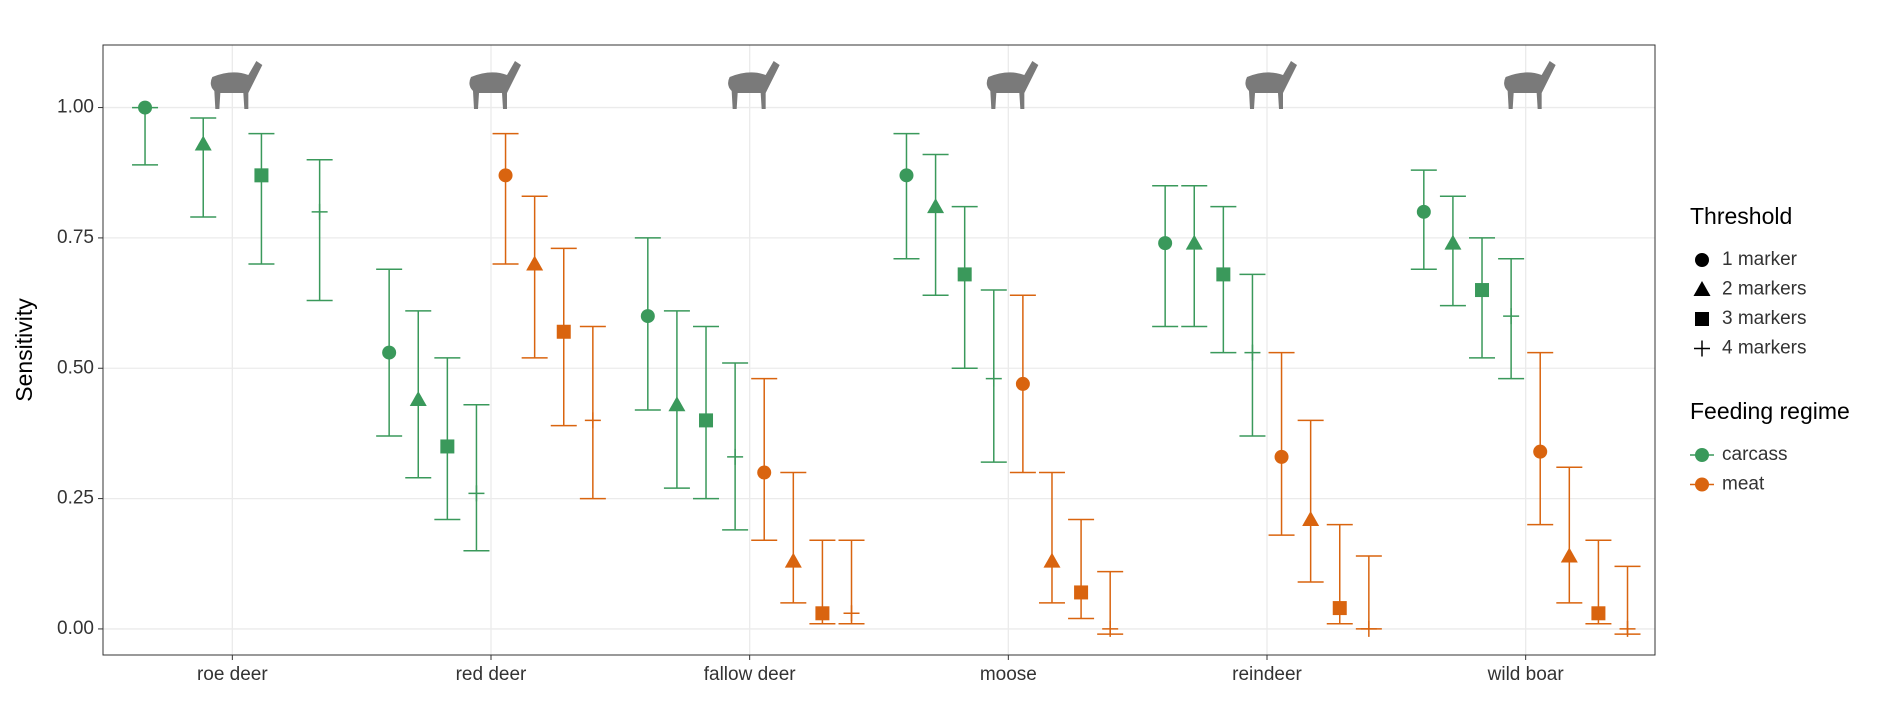 The image size is (1898, 716). I want to click on y-axis-title: Sensitivity, so click(24, 350).